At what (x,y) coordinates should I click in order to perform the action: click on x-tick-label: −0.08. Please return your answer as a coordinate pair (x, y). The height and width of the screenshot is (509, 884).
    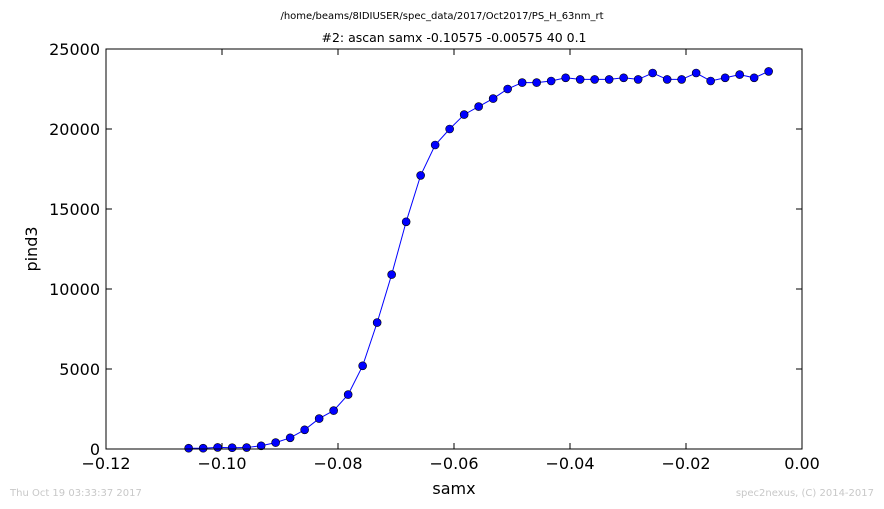
    Looking at the image, I should click on (337, 463).